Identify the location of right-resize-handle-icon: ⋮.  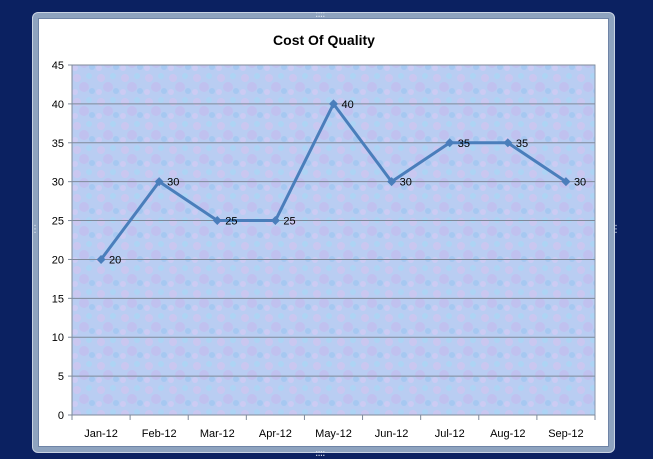
(616, 229).